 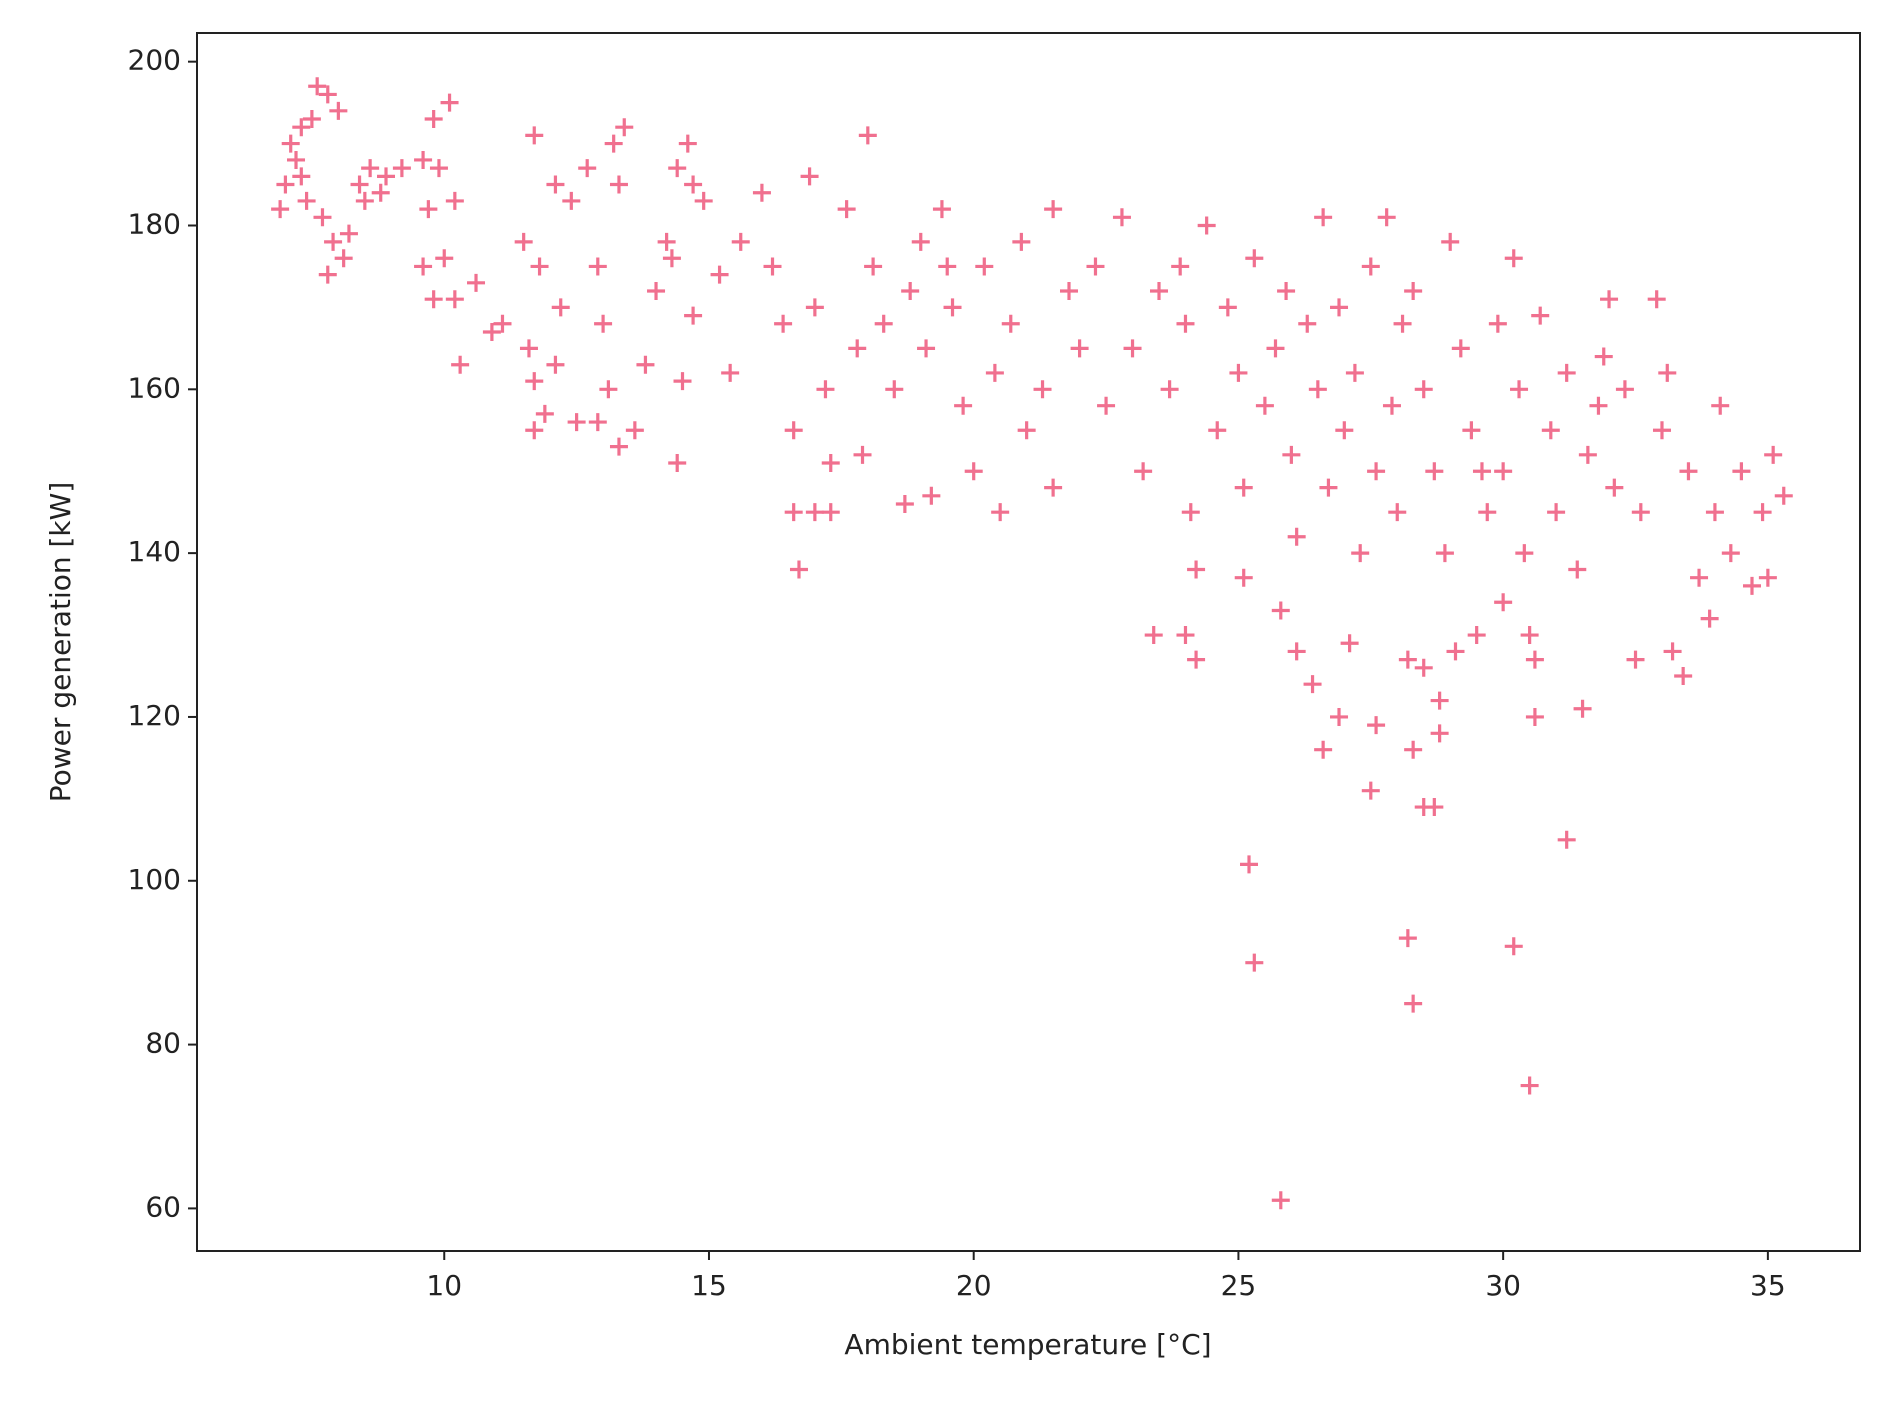 What do you see at coordinates (974, 1285) in the screenshot?
I see `x-tick-label: 20` at bounding box center [974, 1285].